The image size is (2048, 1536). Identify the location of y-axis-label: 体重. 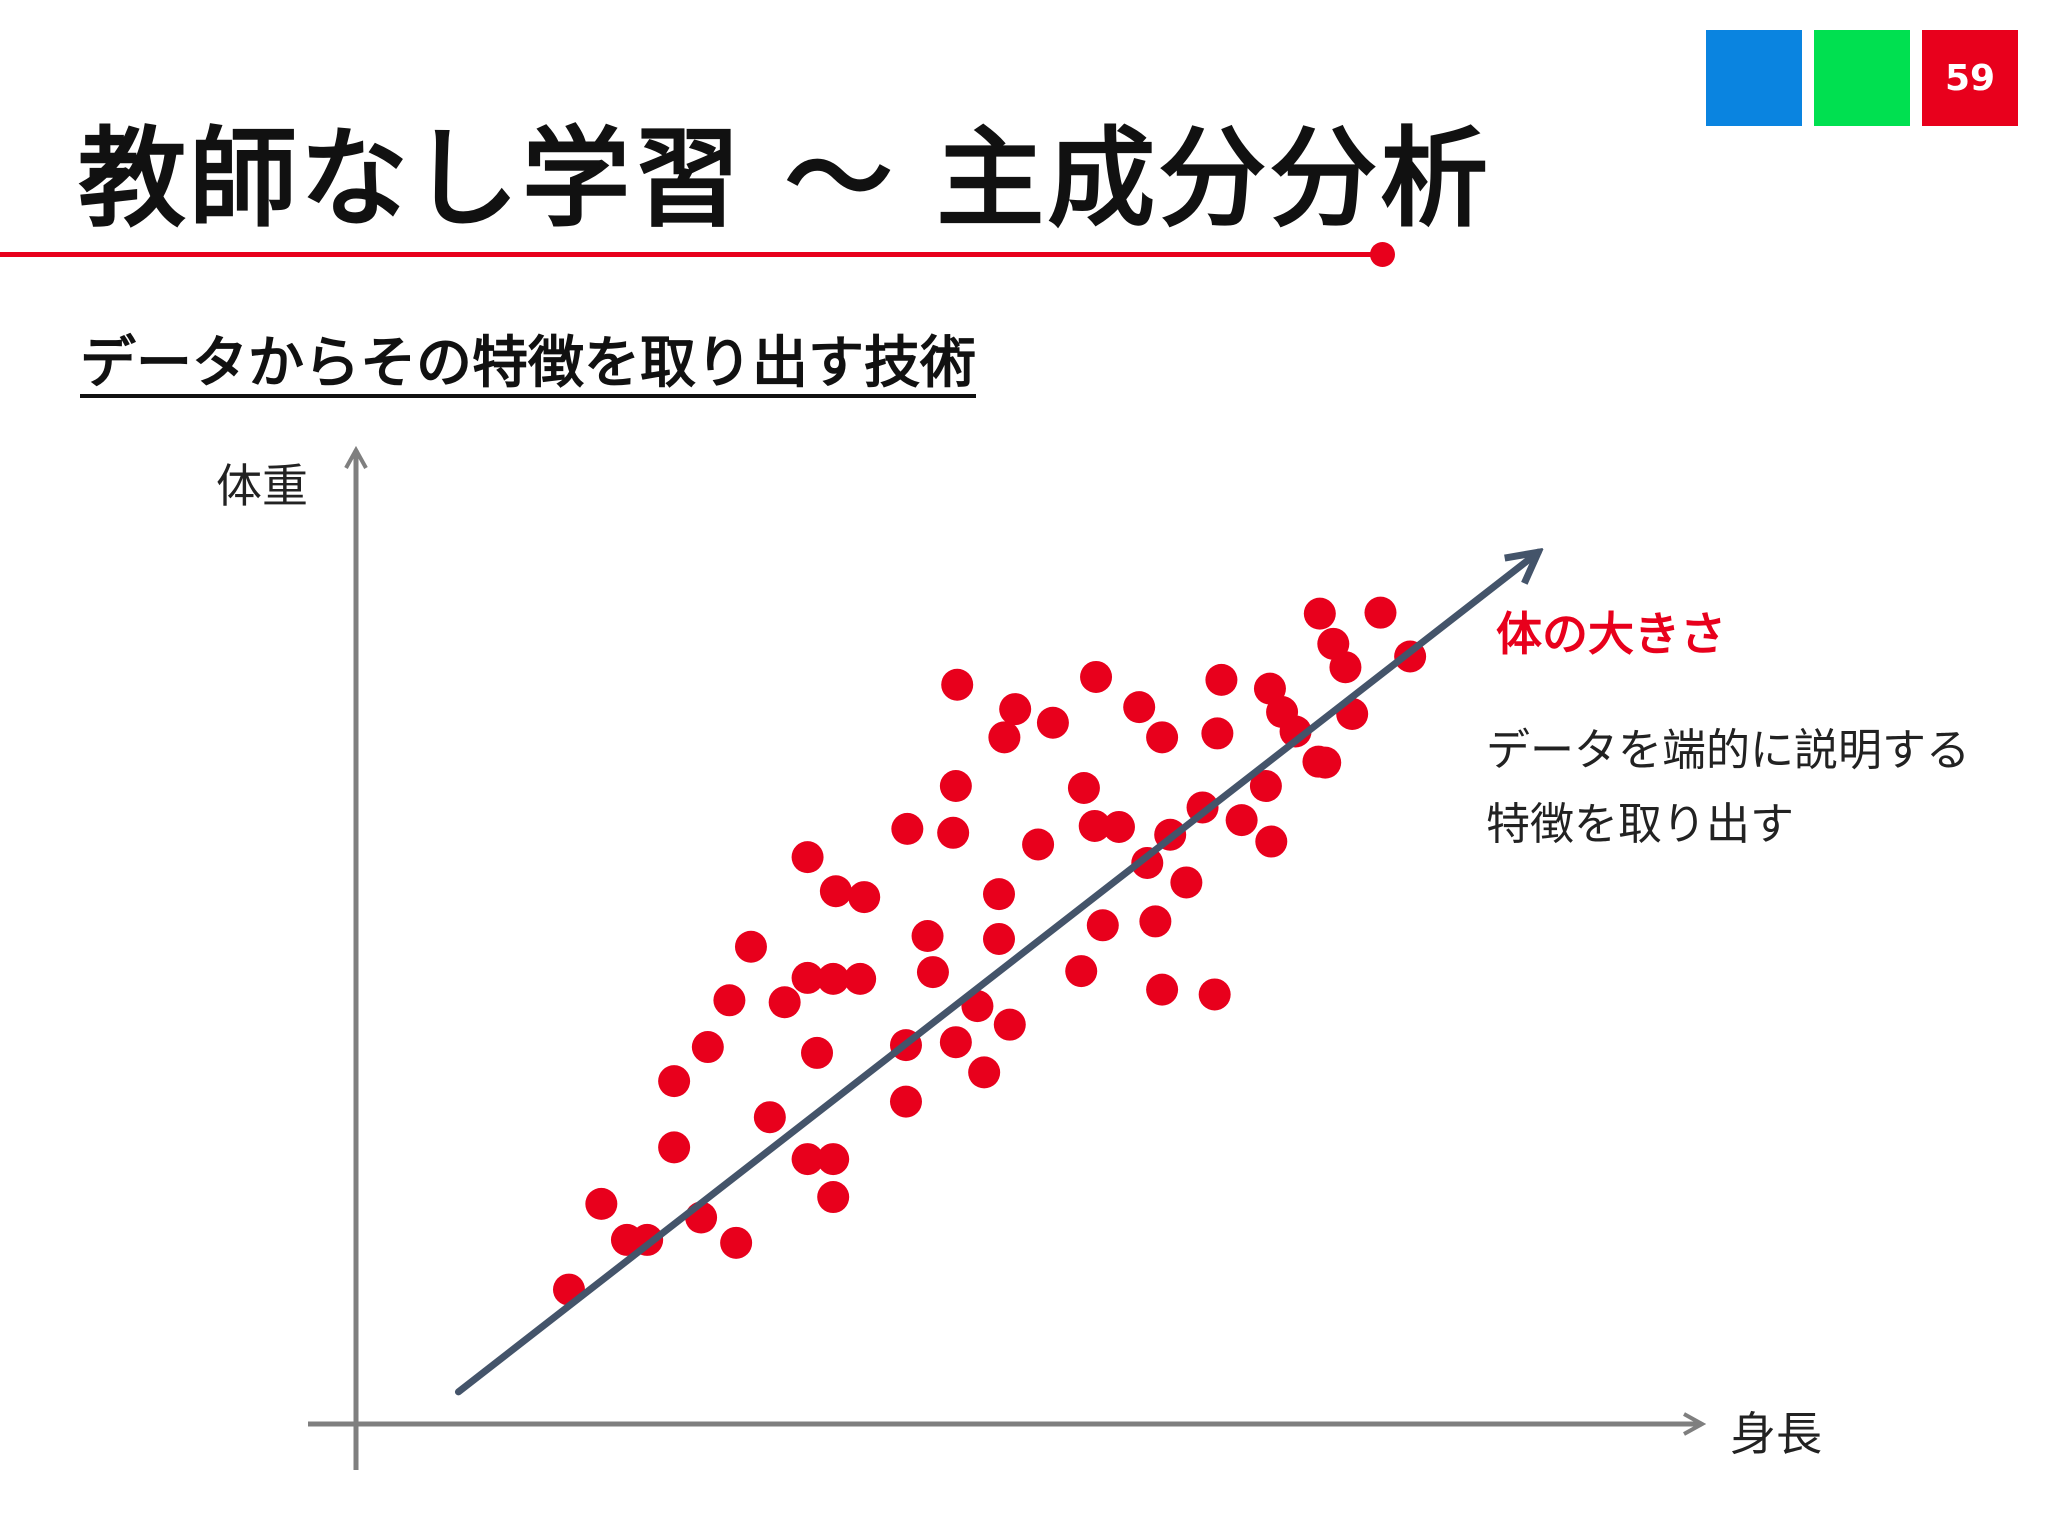
(262, 486).